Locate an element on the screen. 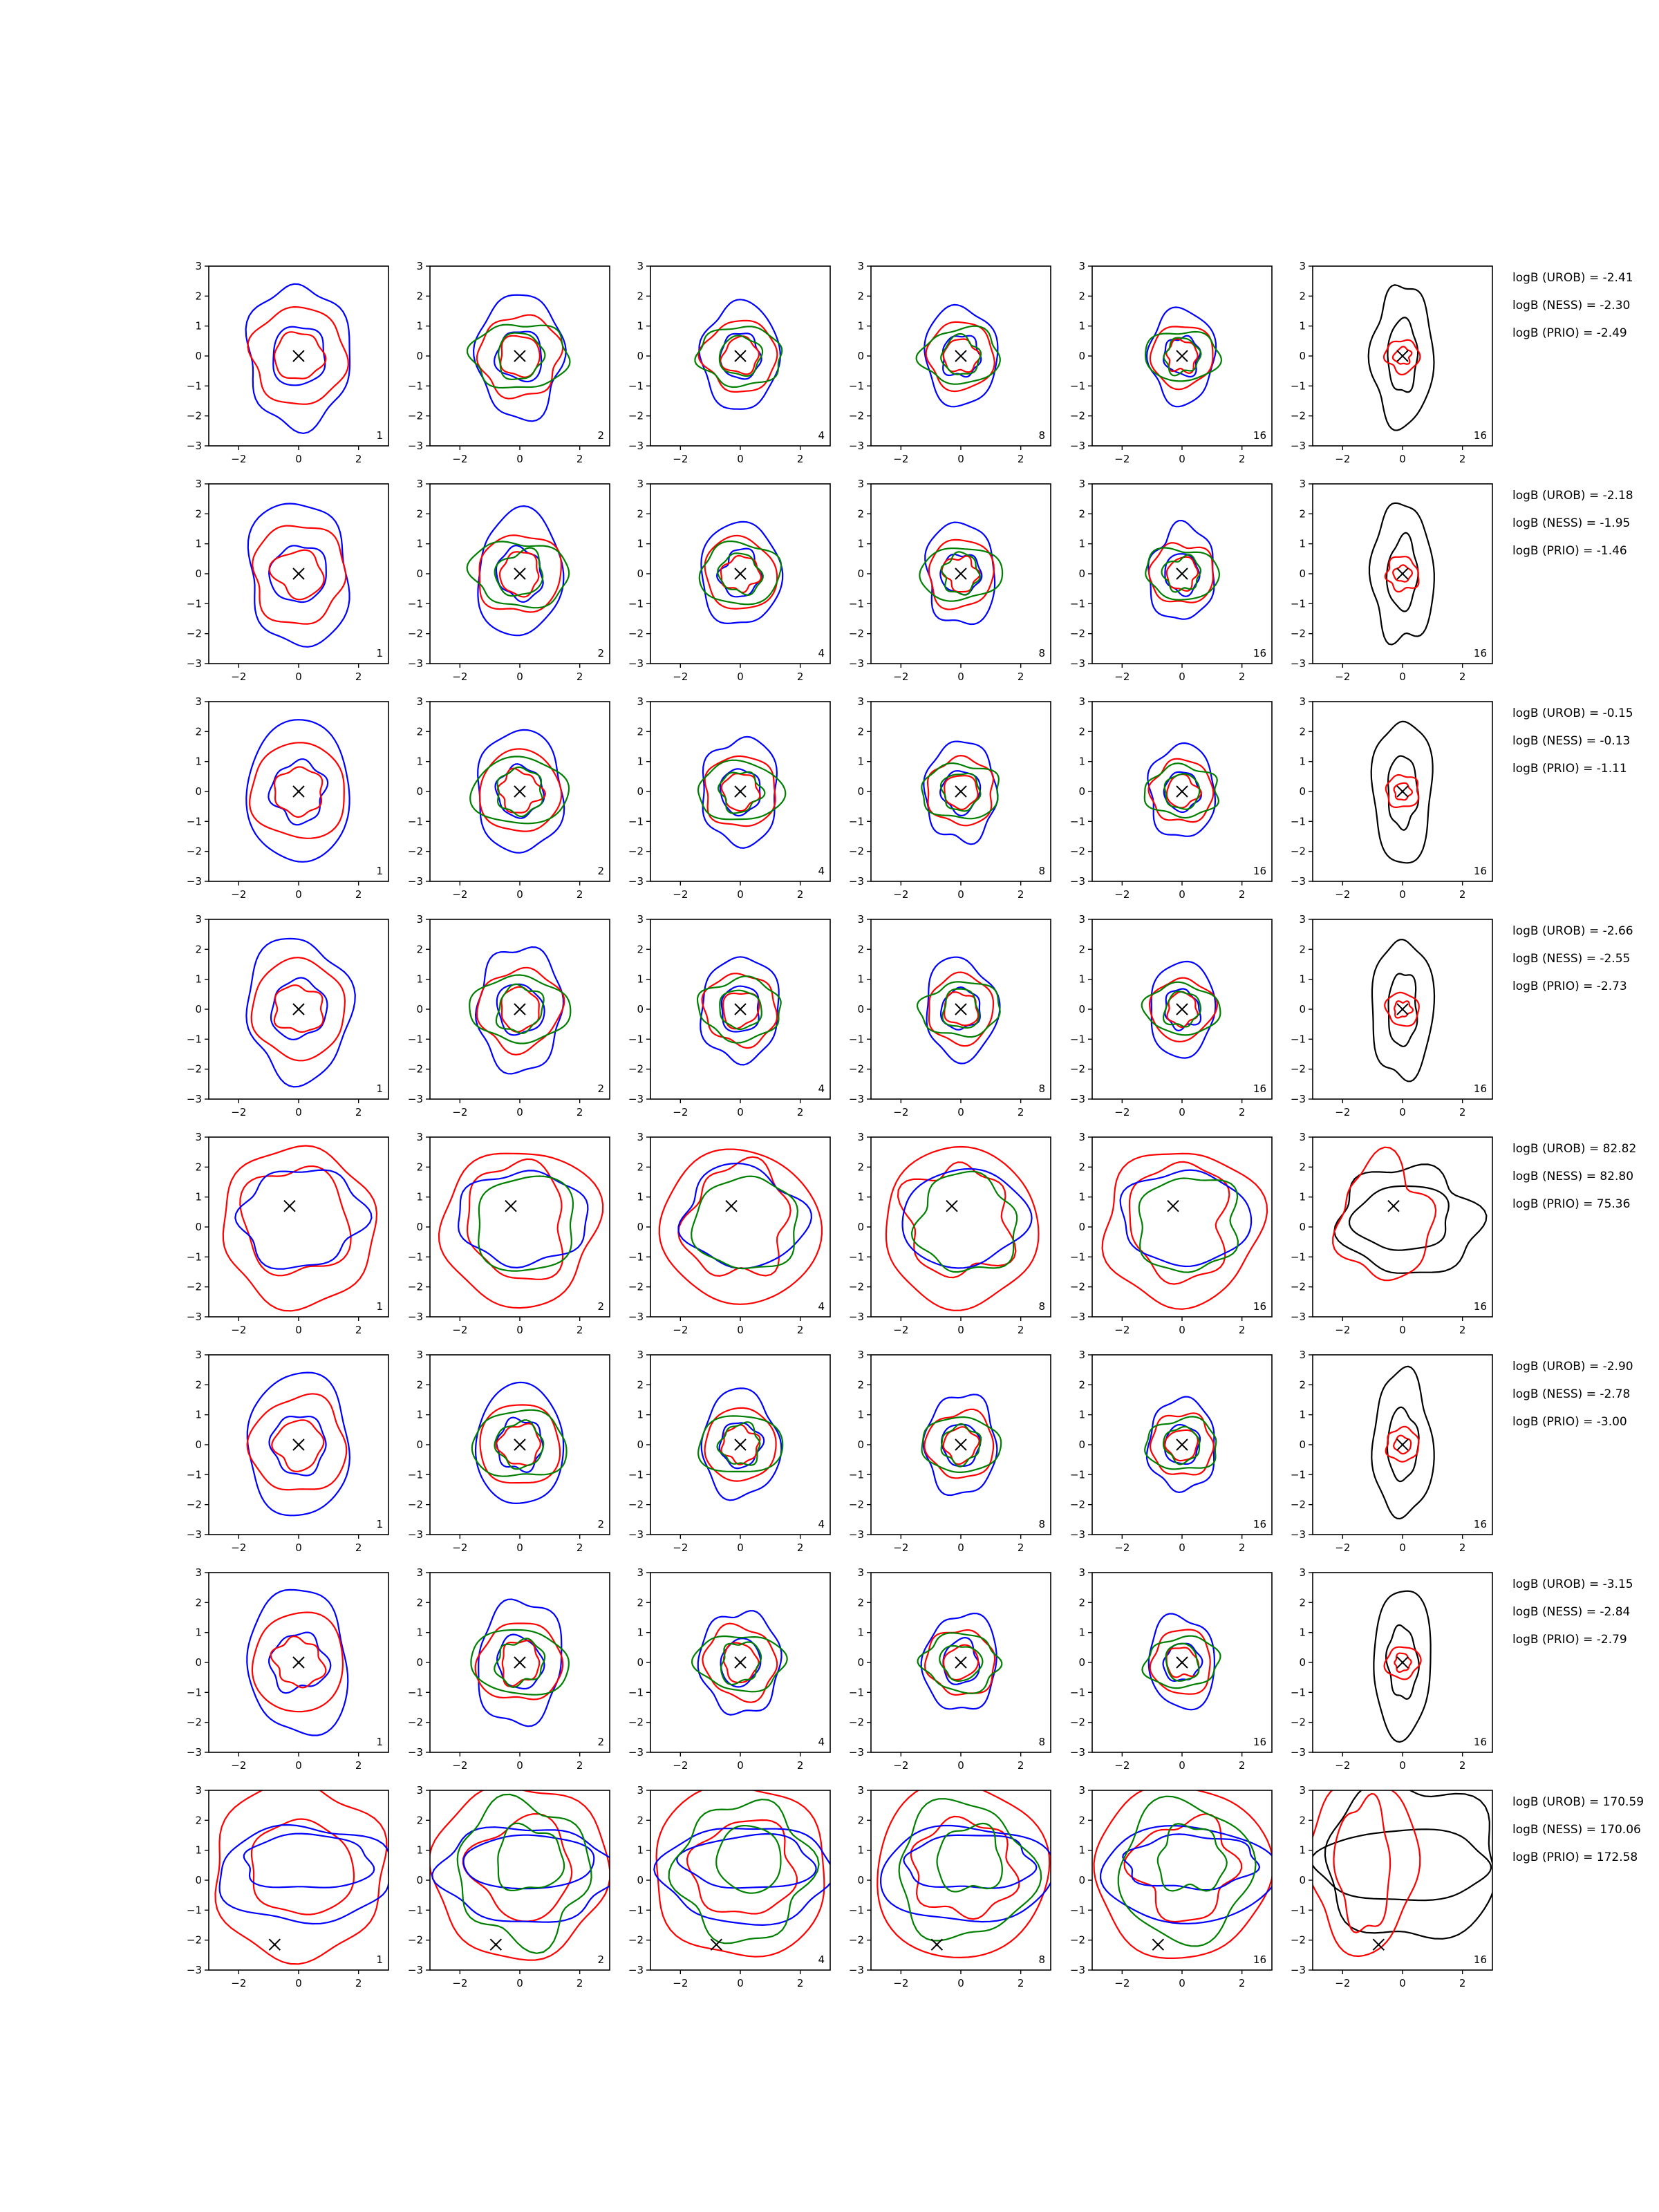  logb-prio-label: logB (PRIO) = 172.58 is located at coordinates (1575, 1857).